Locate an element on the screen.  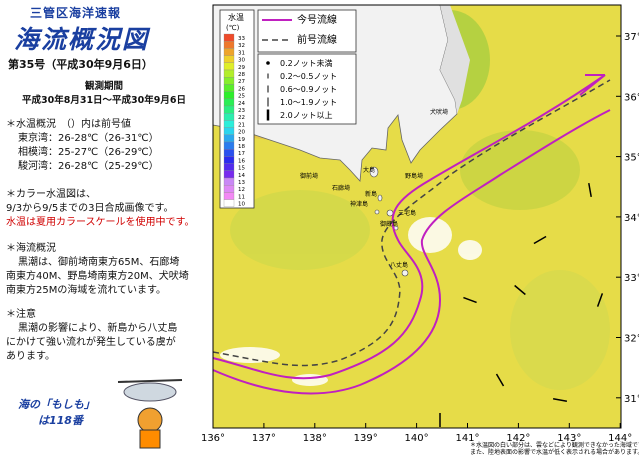
islands is located at coordinates (389, 221).